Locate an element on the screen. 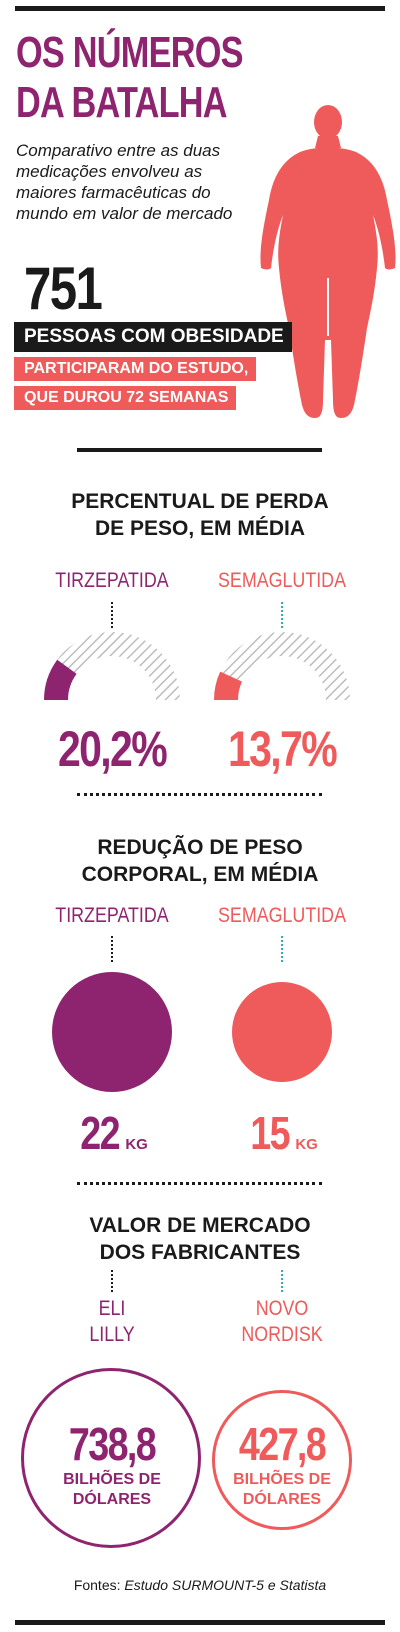 Image resolution: width=400 pixels, height=1632 pixels. section-divider is located at coordinates (199, 450).